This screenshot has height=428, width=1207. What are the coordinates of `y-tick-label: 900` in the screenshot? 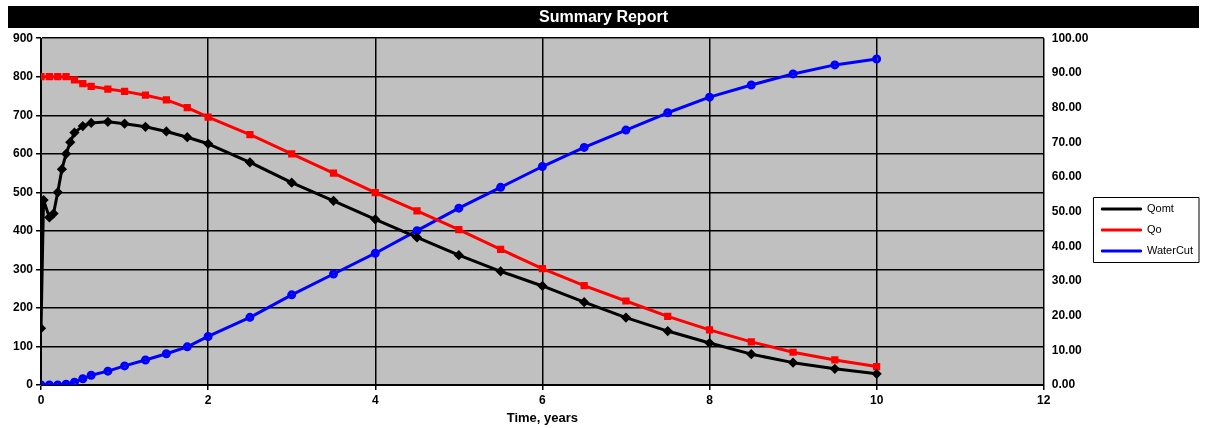 It's located at (23, 37).